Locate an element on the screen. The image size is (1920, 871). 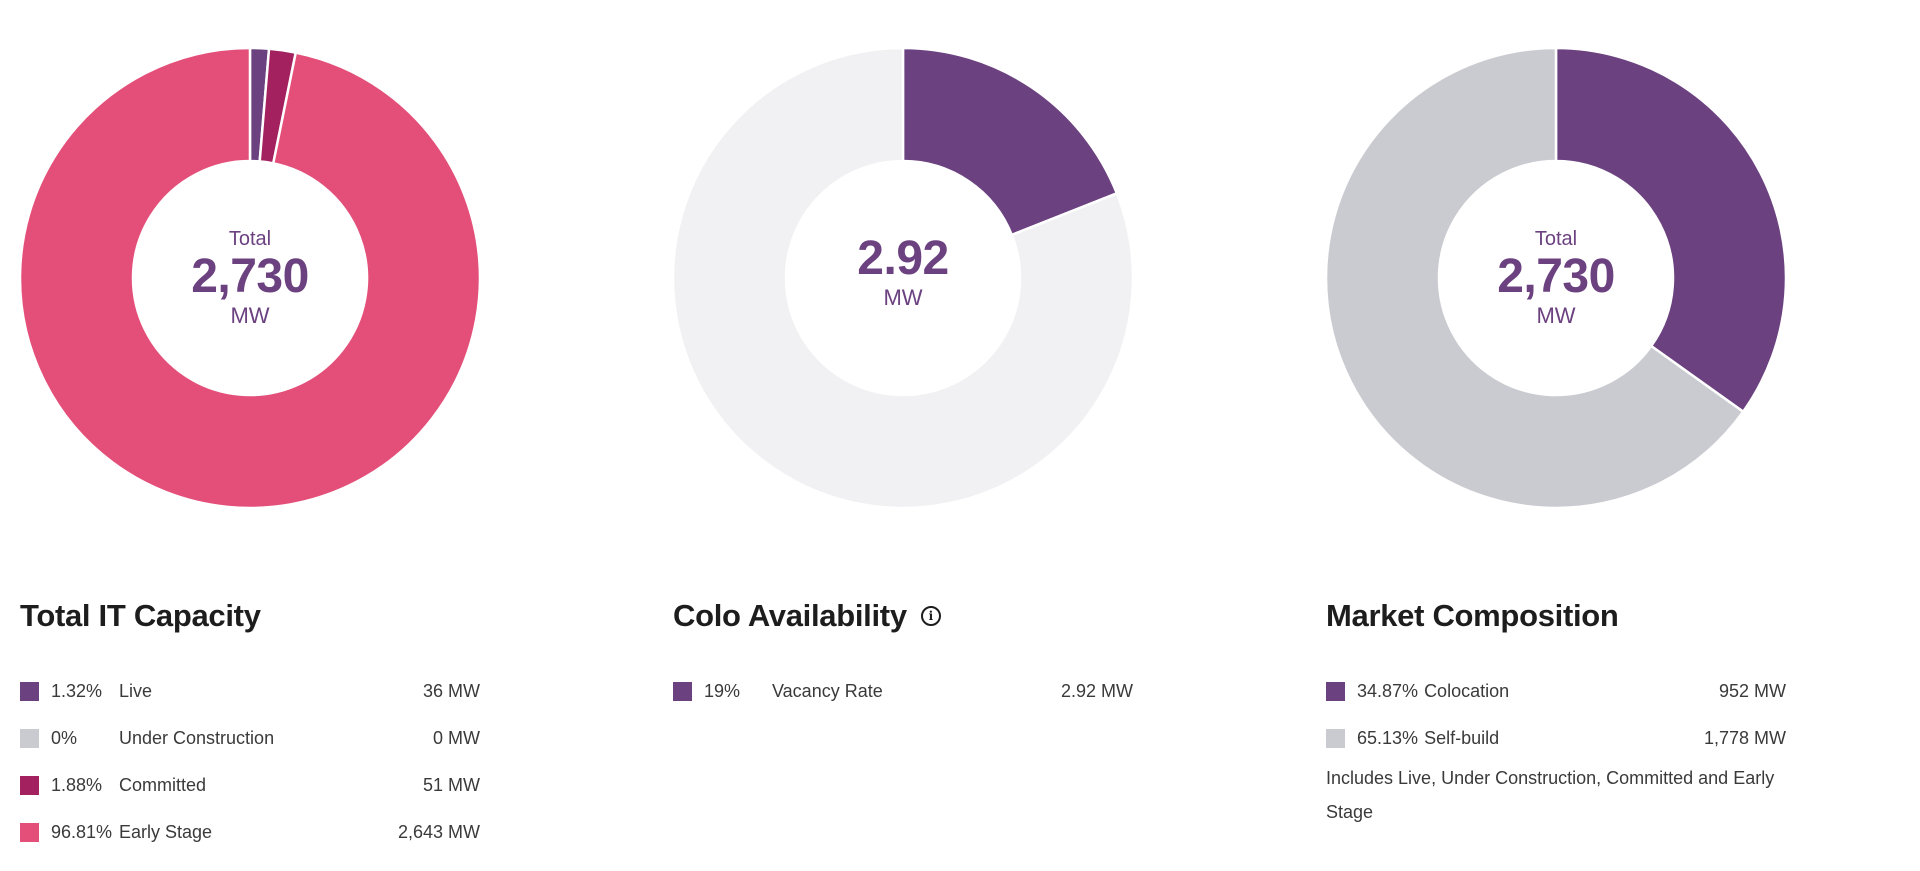
legend-value: 36 MW is located at coordinates (451, 691).